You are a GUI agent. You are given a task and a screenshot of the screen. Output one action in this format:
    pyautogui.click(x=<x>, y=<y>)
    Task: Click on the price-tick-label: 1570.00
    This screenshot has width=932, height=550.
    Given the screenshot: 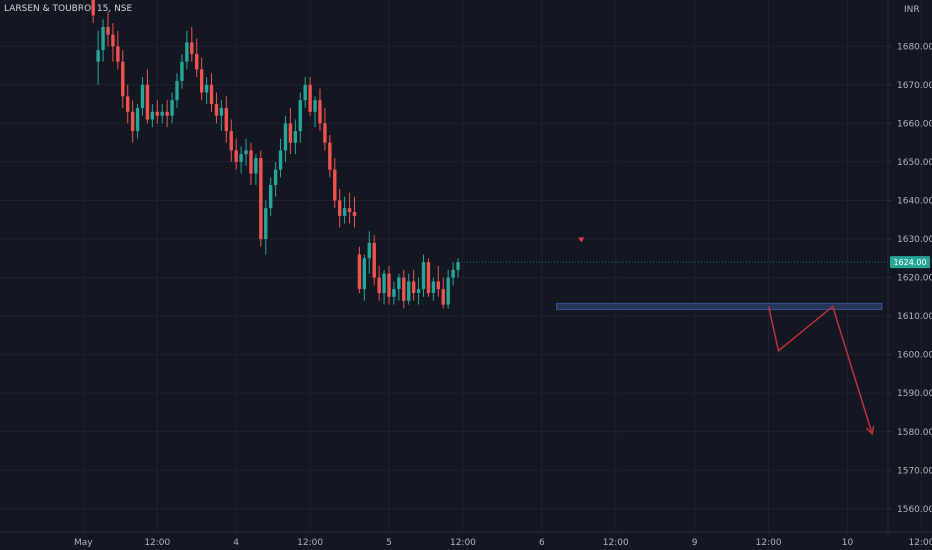 What is the action you would take?
    pyautogui.click(x=914, y=471)
    